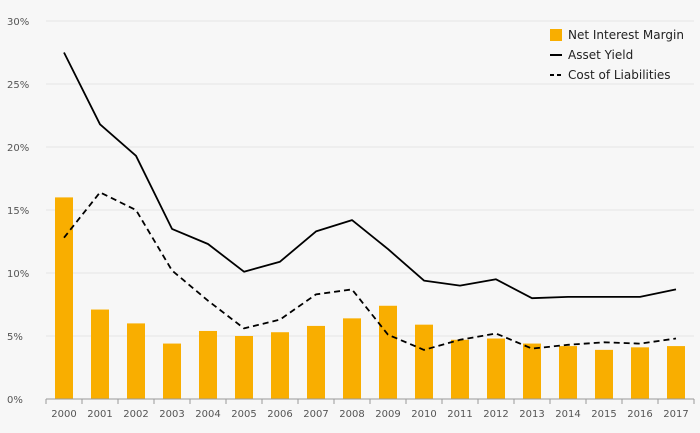 The width and height of the screenshot is (700, 433). Describe the element at coordinates (556, 35) in the screenshot. I see `legend-swatch-net-interest-margin` at that location.